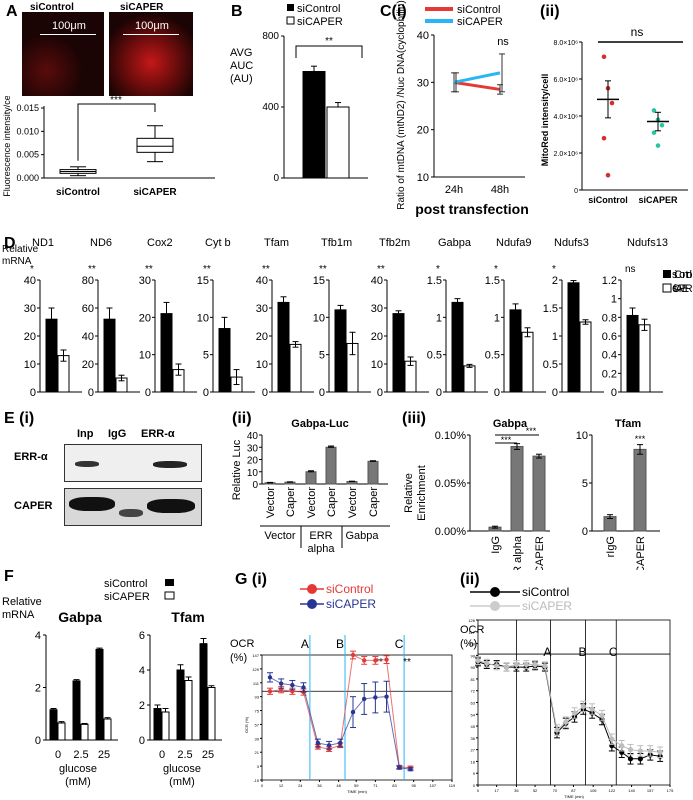 This screenshot has height=800, width=693. What do you see at coordinates (500, 190) in the screenshot?
I see `x-tick-label: 48h` at bounding box center [500, 190].